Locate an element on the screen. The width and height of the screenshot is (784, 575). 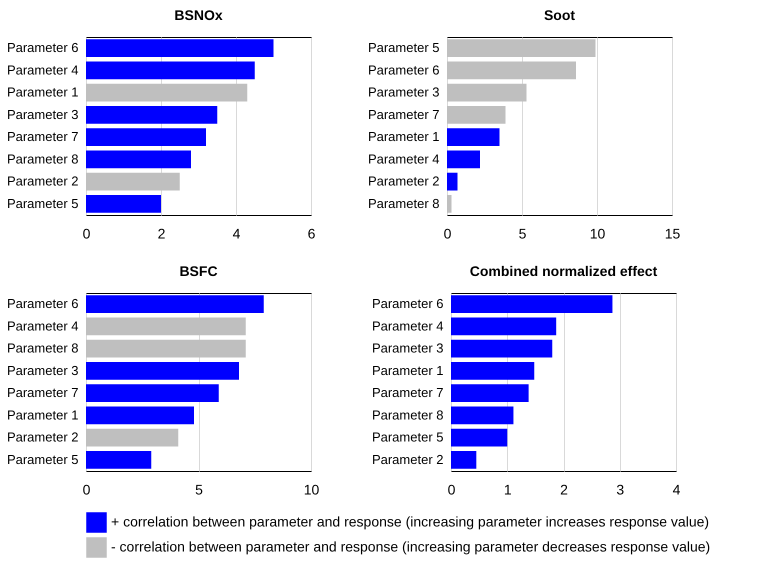
chart-title: Combined normalized effect is located at coordinates (564, 271).